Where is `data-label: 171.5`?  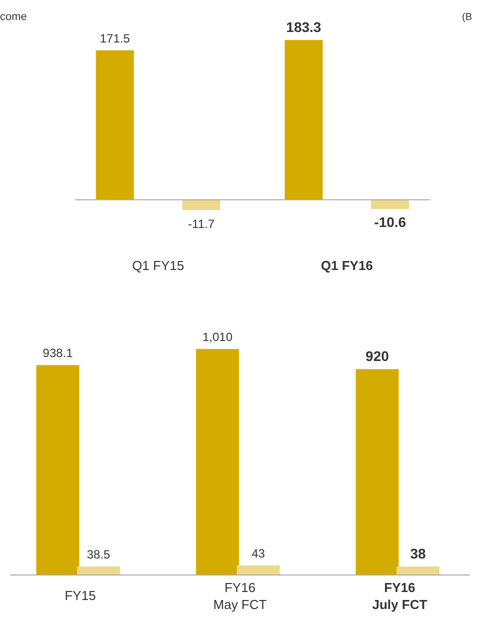 data-label: 171.5 is located at coordinates (115, 38).